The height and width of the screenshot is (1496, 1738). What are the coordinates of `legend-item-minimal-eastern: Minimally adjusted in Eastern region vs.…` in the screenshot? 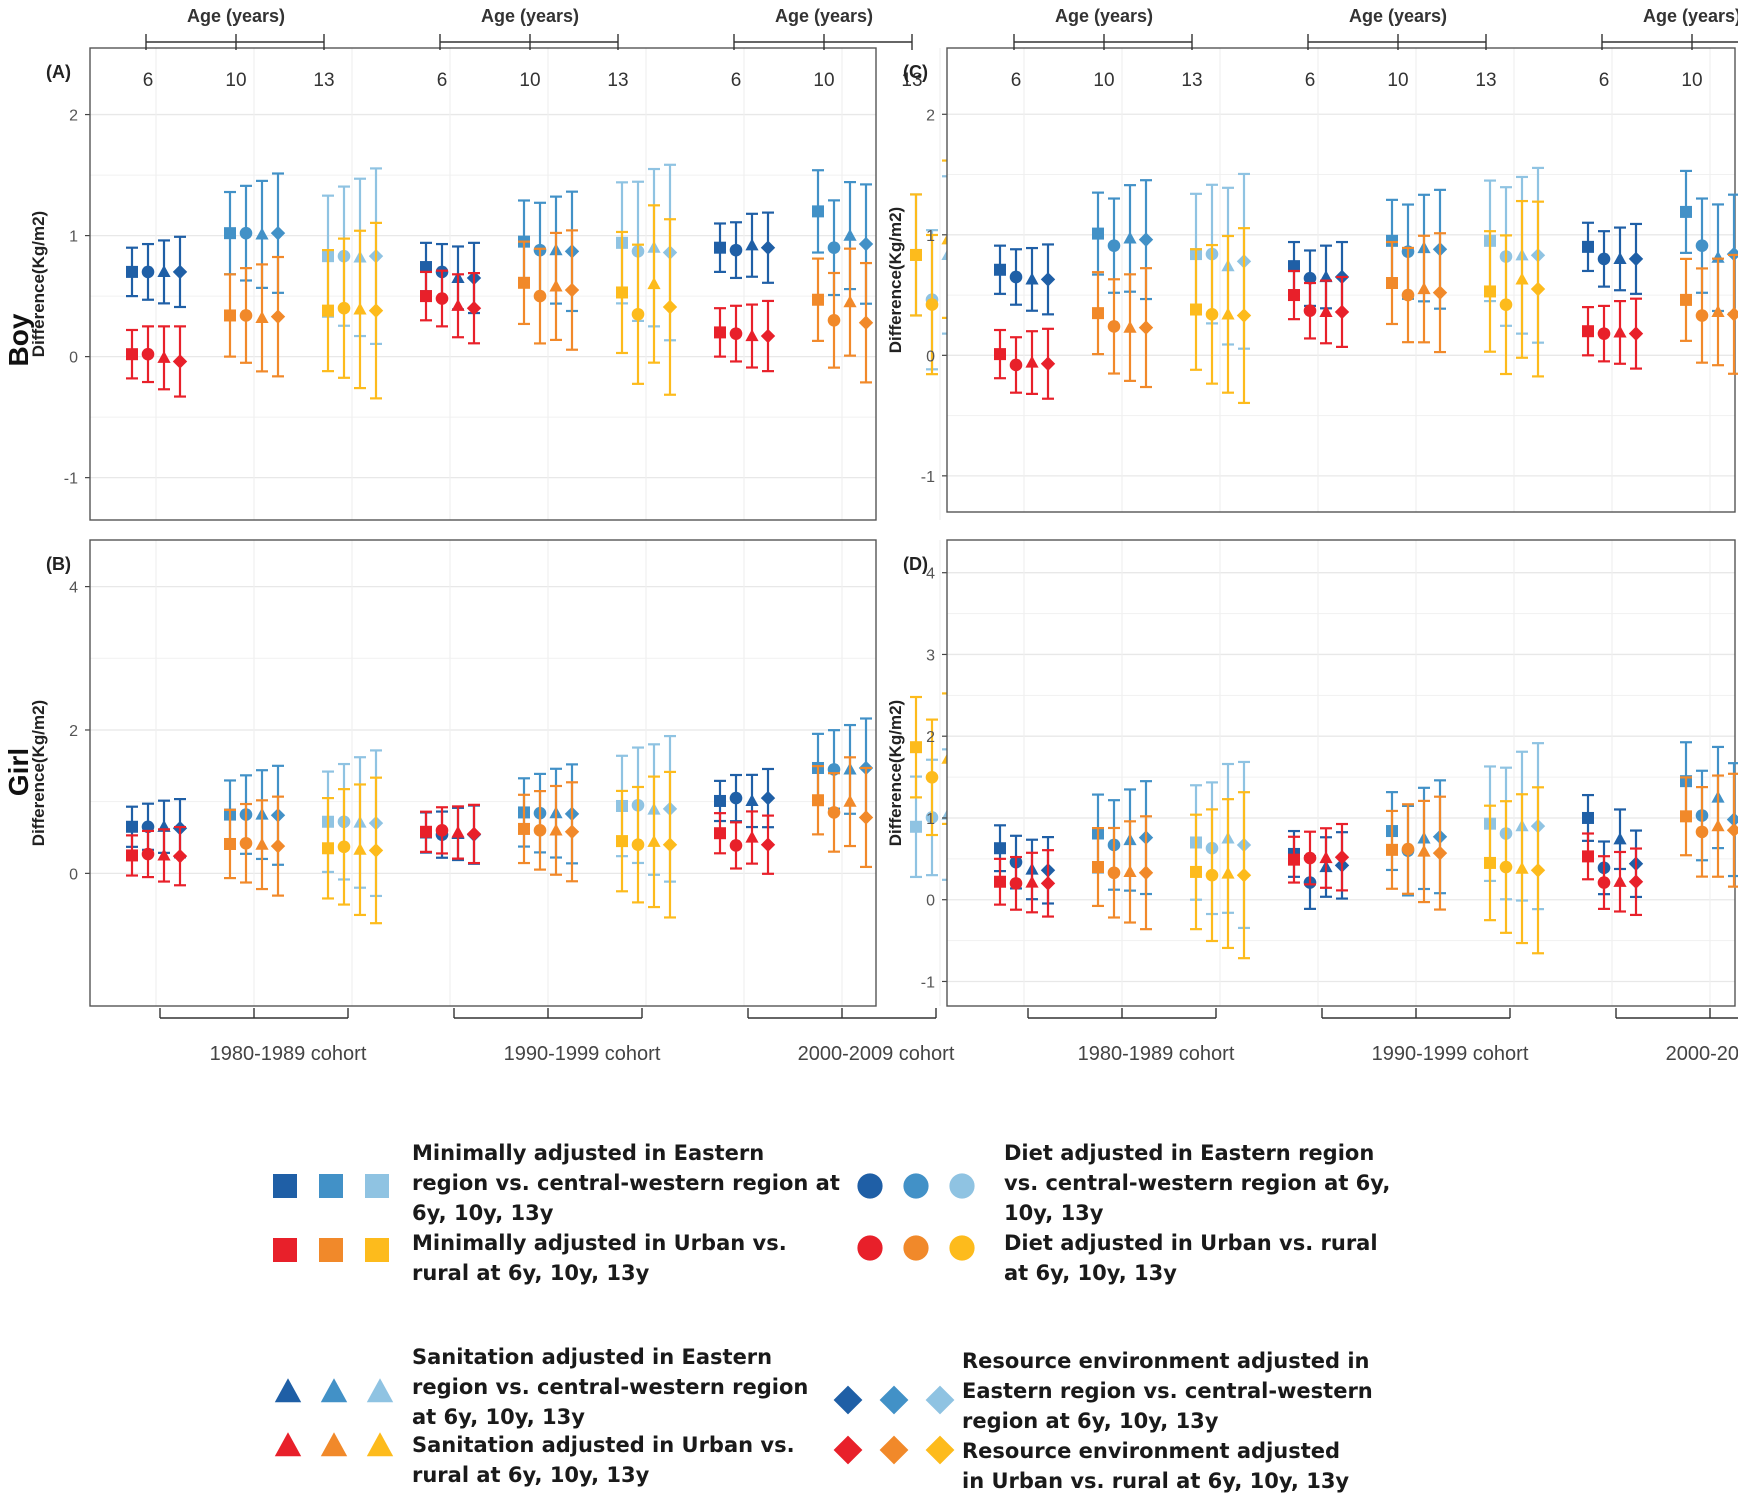 It's located at (626, 1183).